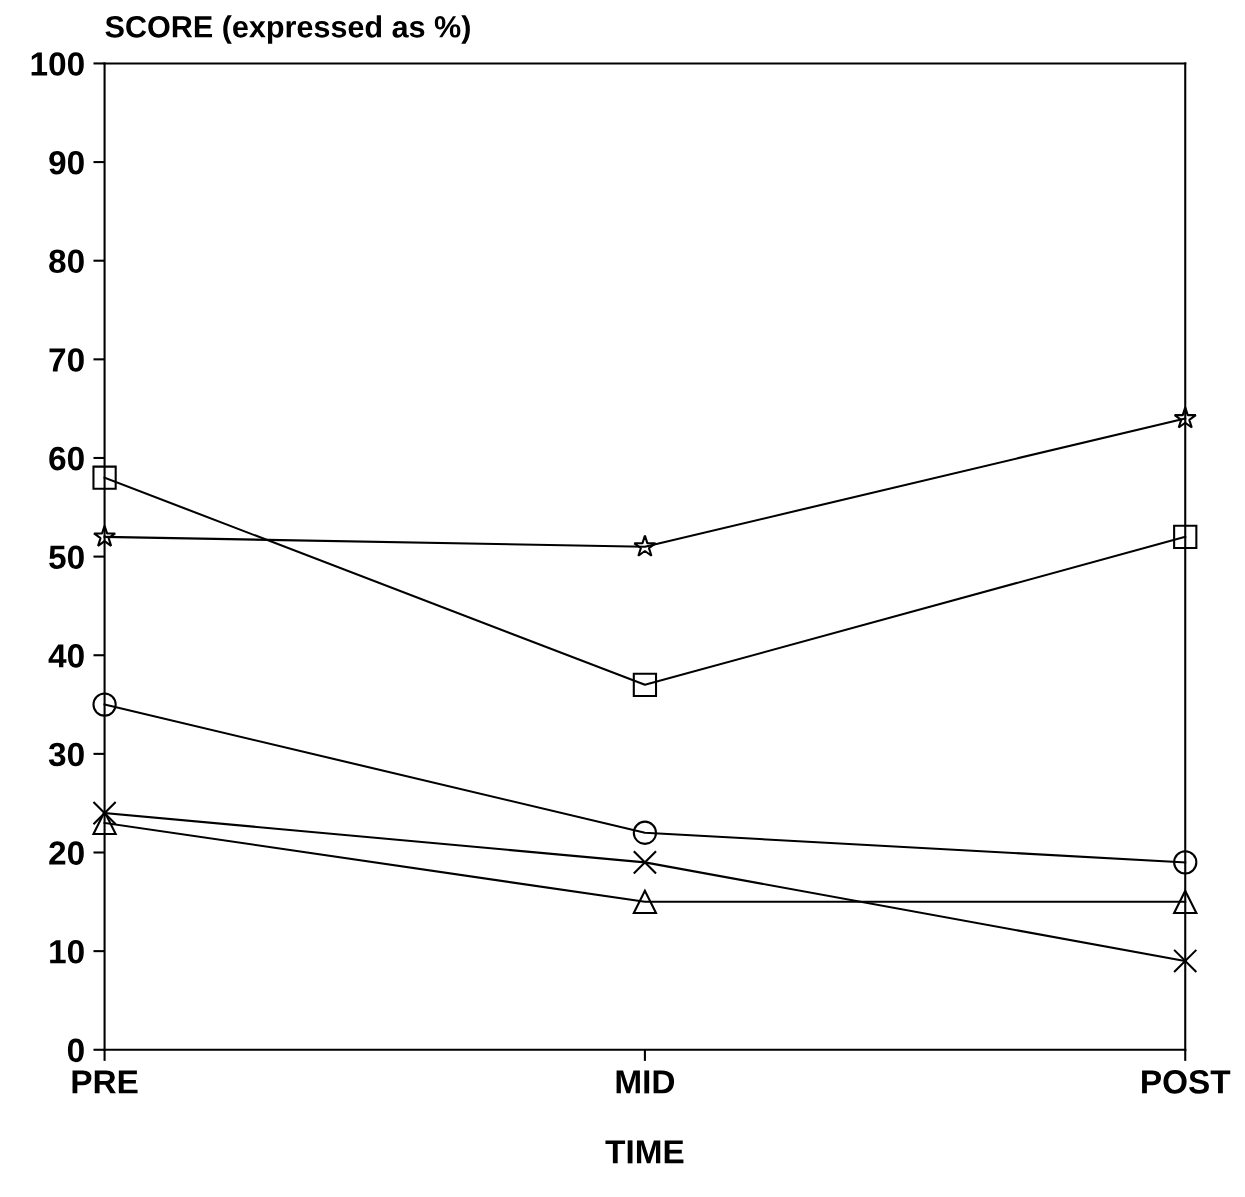 This screenshot has height=1197, width=1245. What do you see at coordinates (57, 64) in the screenshot?
I see `y-tick-label: 100` at bounding box center [57, 64].